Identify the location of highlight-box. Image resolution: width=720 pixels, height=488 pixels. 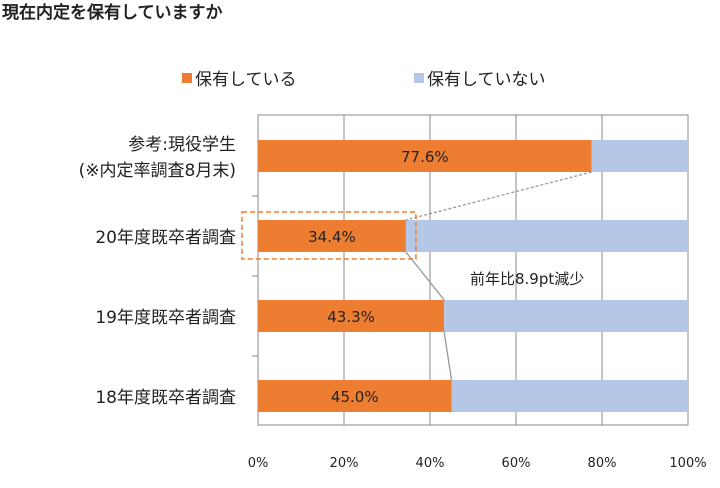
(329, 235).